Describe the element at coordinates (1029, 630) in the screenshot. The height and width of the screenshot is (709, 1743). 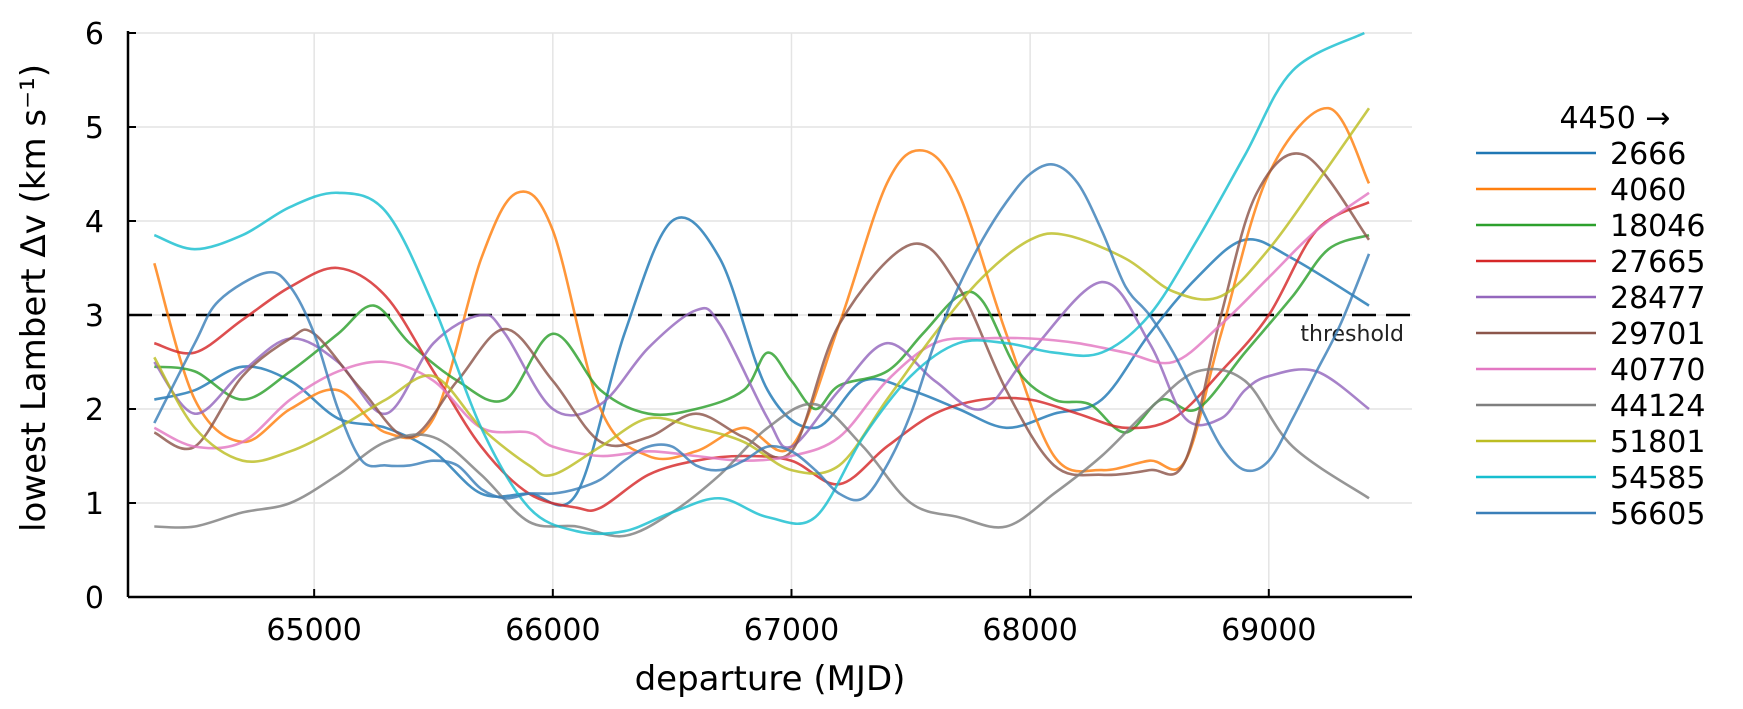
I see `x-tick-label: 68000` at that location.